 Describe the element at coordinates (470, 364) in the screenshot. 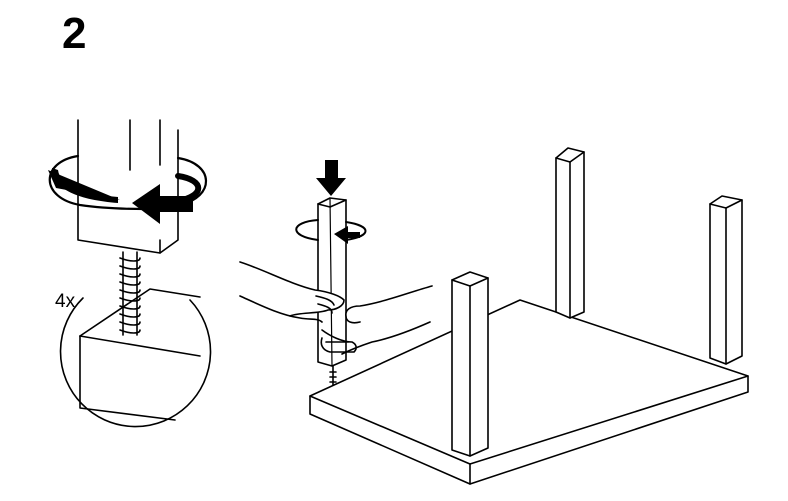

I see `table-leg-front` at that location.